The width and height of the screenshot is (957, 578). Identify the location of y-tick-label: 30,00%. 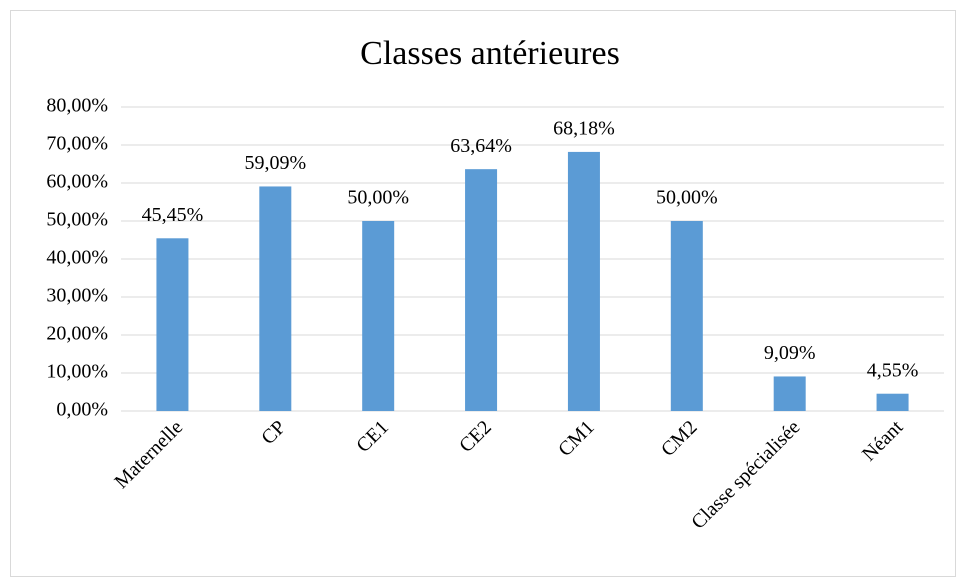
(77, 296).